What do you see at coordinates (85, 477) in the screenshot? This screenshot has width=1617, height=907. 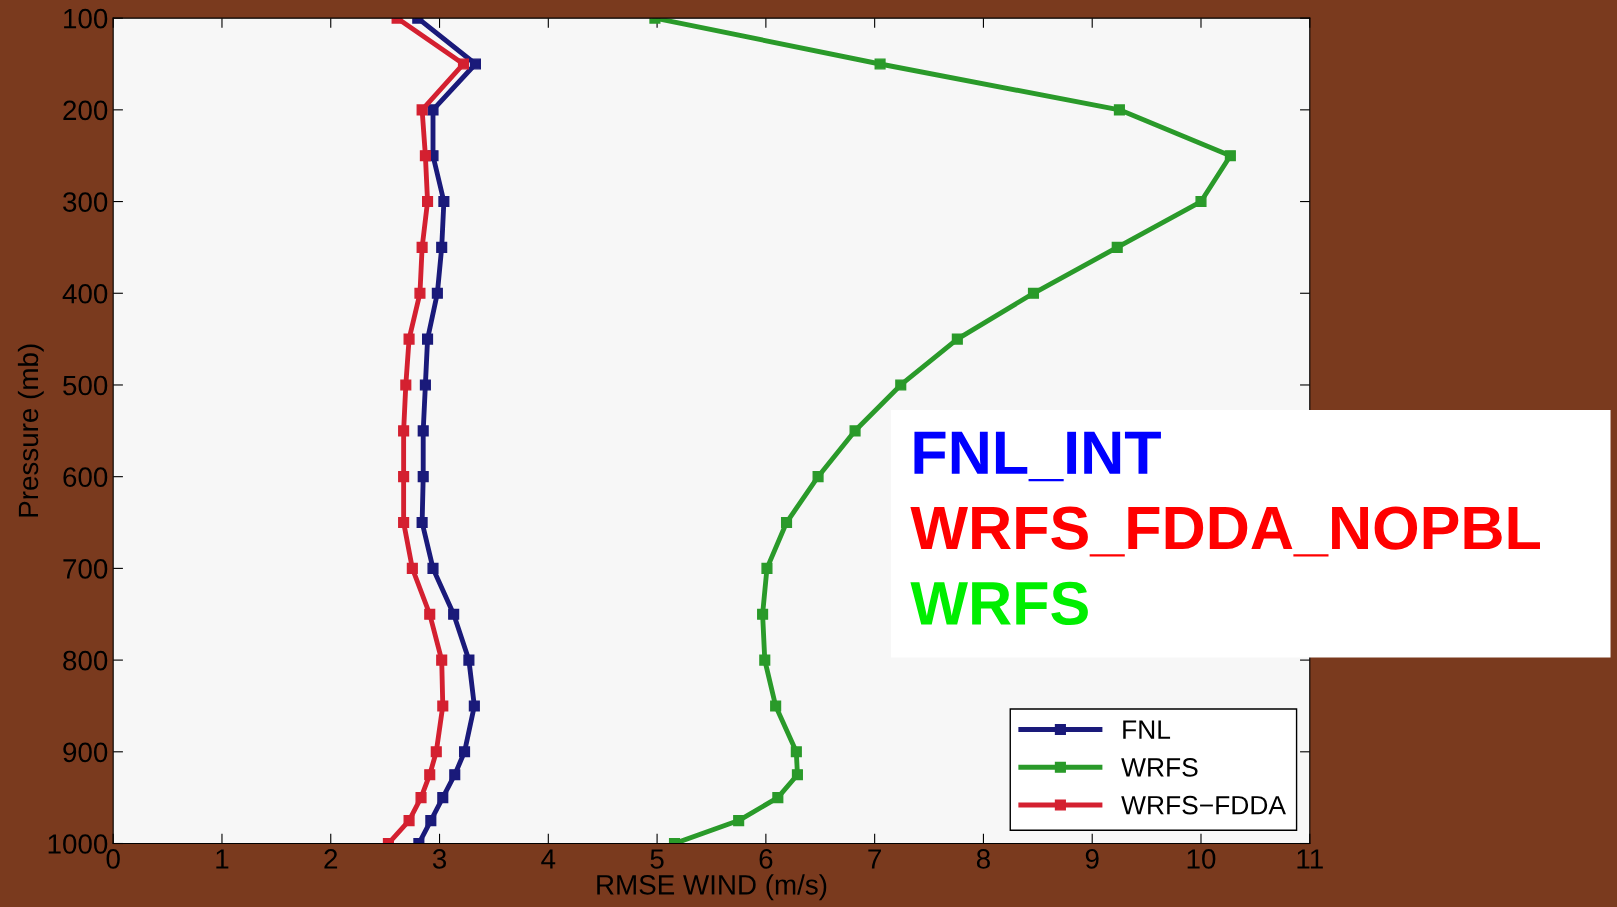 I see `y-tick-label: 600` at bounding box center [85, 477].